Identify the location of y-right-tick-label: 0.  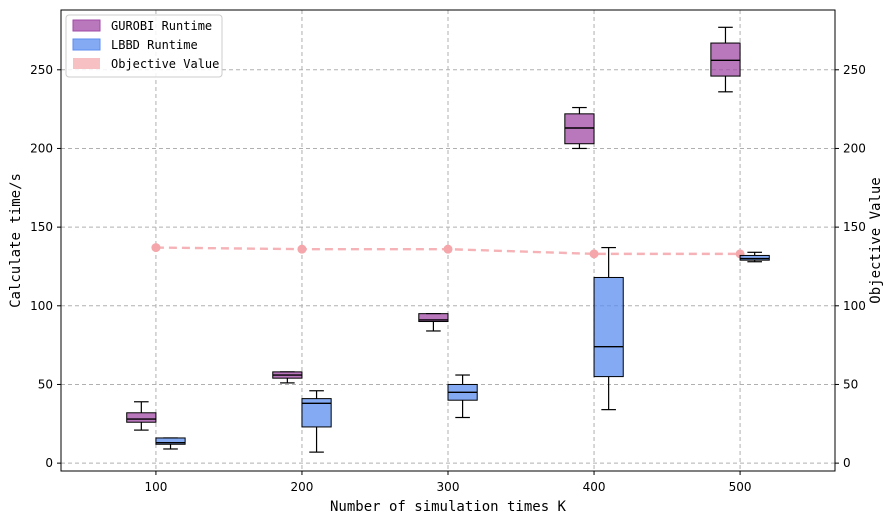
(847, 463).